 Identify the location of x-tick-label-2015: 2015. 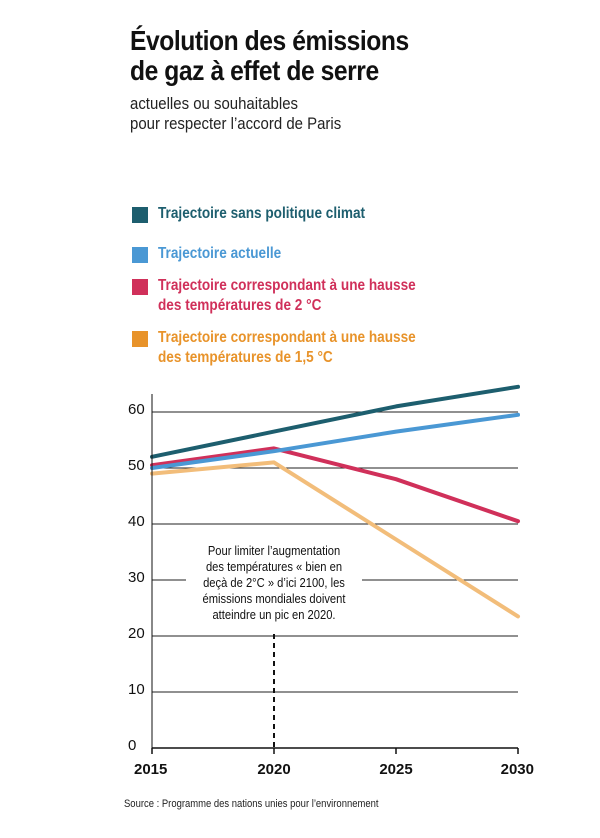
(150, 769).